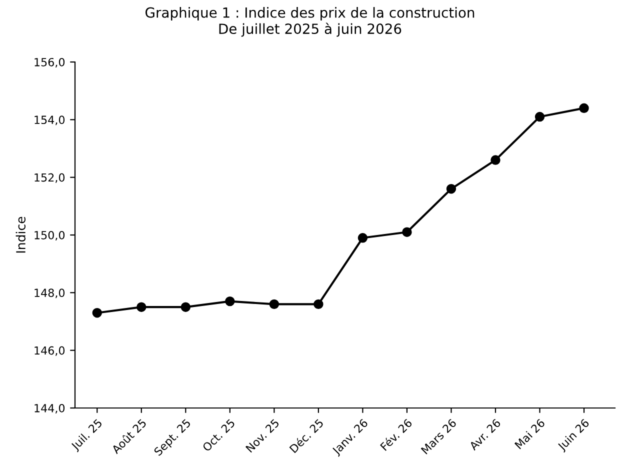 This screenshot has width=620, height=470. What do you see at coordinates (49, 409) in the screenshot?
I see `y-tick-label: 144,0` at bounding box center [49, 409].